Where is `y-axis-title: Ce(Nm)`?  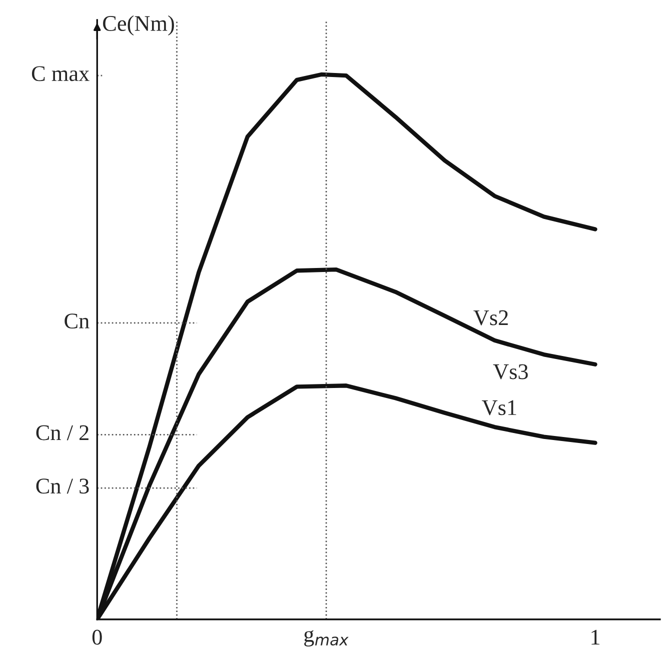 y-axis-title: Ce(Nm) is located at coordinates (138, 25).